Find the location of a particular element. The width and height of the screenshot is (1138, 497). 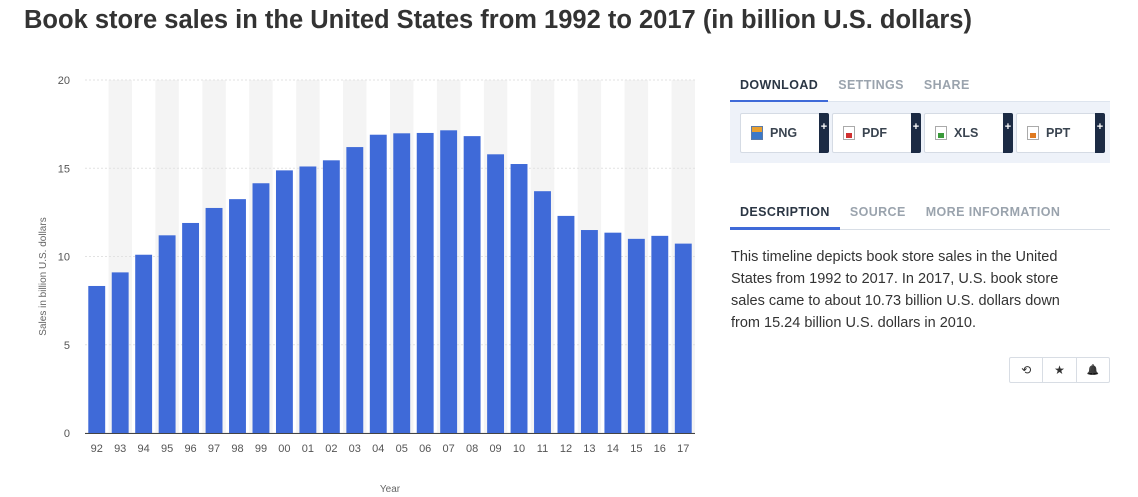

download-label: PPT is located at coordinates (1058, 133).